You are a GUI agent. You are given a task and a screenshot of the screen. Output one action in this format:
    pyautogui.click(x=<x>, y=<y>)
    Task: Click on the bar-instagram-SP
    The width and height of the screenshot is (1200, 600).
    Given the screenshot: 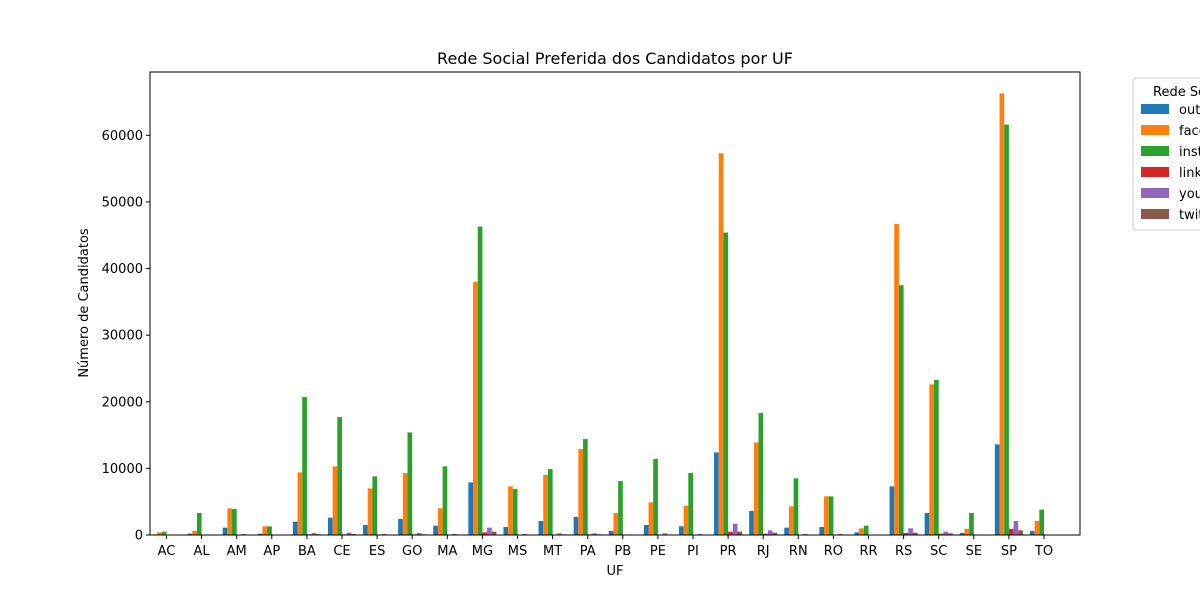 What is the action you would take?
    pyautogui.click(x=1006, y=330)
    